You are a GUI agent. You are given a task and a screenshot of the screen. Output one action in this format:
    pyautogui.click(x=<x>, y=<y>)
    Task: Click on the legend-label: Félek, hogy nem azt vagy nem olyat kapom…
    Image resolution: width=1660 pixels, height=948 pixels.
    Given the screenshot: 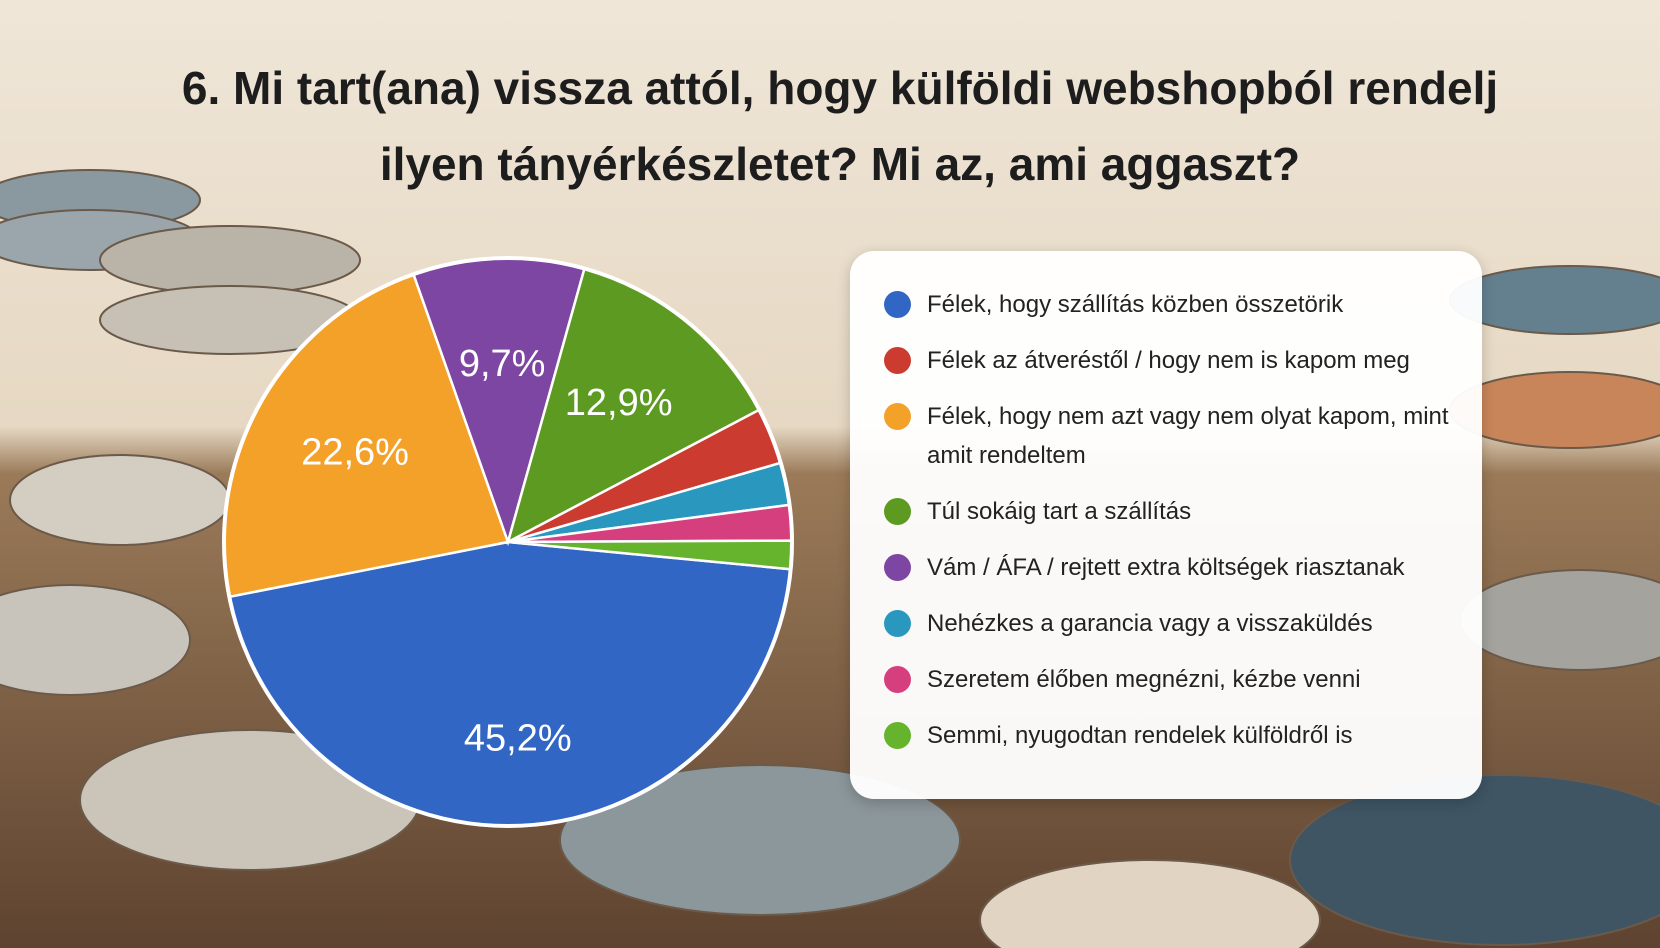 What is the action you would take?
    pyautogui.click(x=1188, y=436)
    